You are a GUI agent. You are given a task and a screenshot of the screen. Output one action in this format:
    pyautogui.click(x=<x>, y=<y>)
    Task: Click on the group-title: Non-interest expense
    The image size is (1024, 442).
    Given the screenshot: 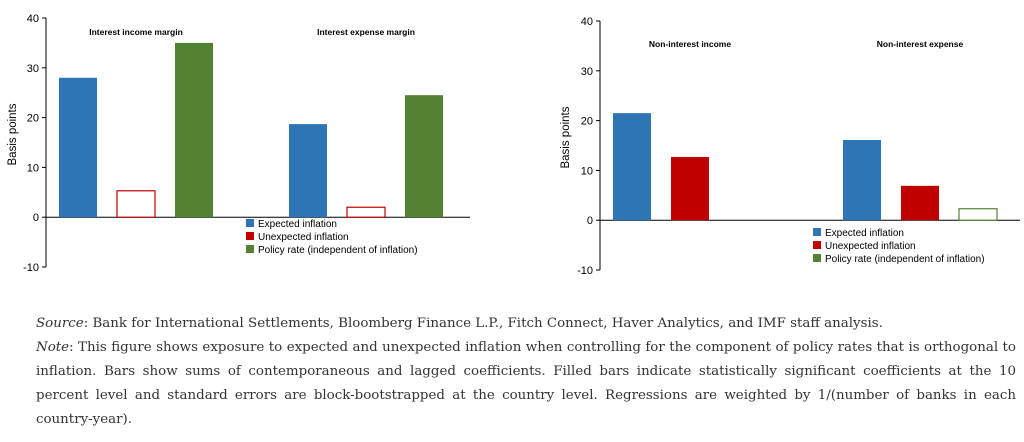 What is the action you would take?
    pyautogui.click(x=920, y=44)
    